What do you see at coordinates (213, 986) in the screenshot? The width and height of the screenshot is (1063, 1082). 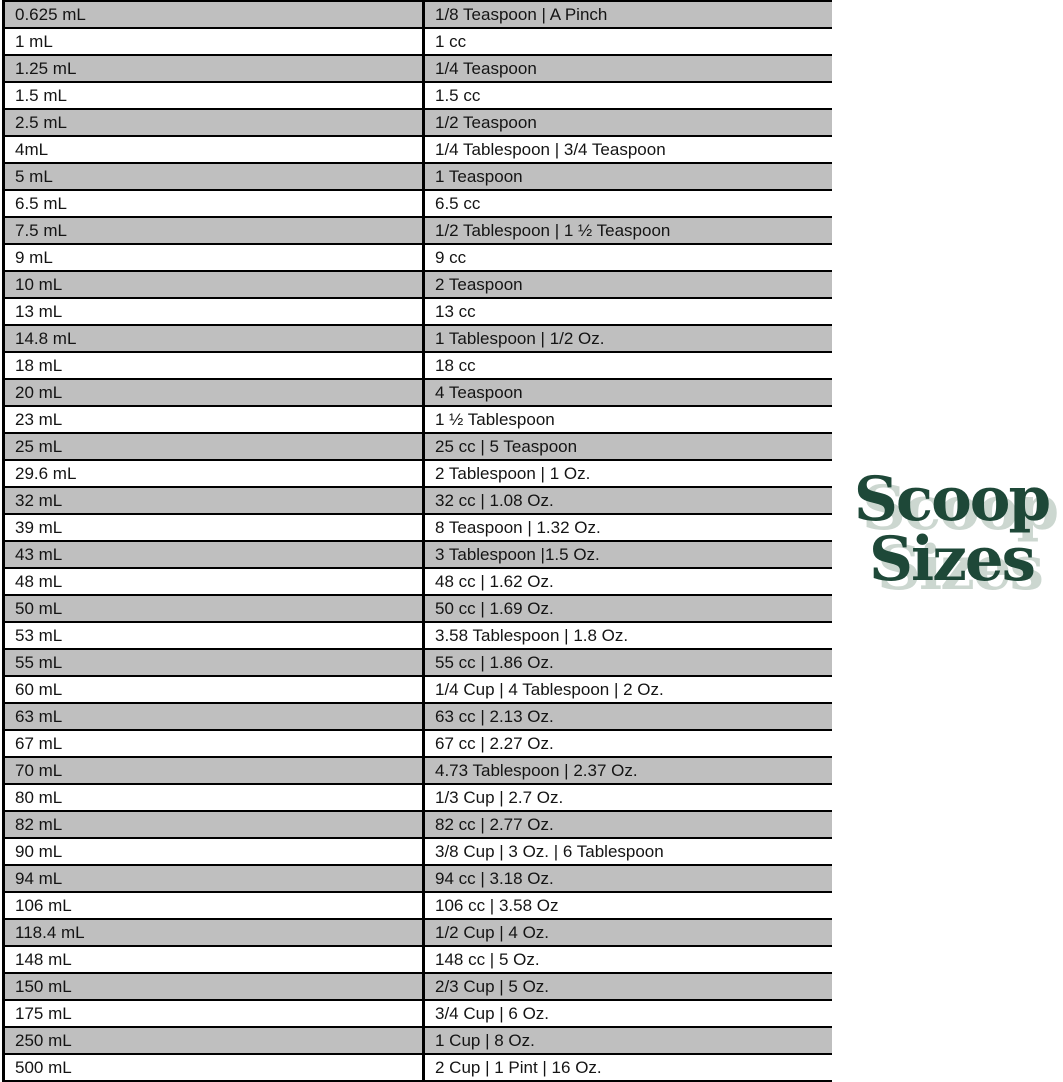 I see `ml-cell: 150 mL` at bounding box center [213, 986].